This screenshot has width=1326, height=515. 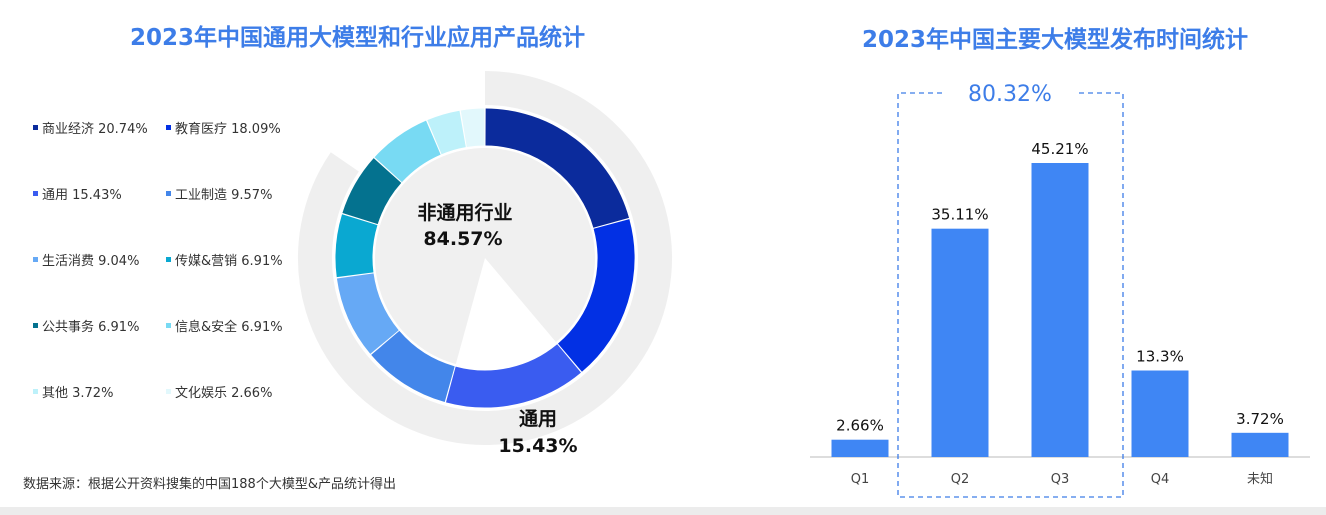 I want to click on legend-item: 信息&安全 6.91%, so click(x=224, y=325).